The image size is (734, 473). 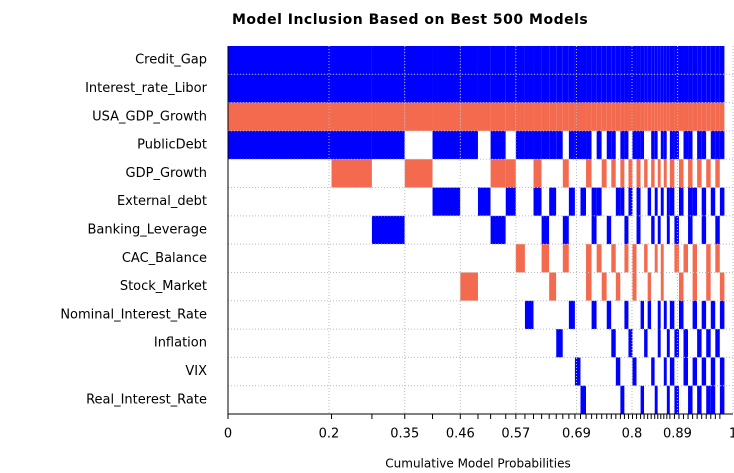 What do you see at coordinates (410, 20) in the screenshot?
I see `chart-title: Model Inclusion Based on Best 500 Models` at bounding box center [410, 20].